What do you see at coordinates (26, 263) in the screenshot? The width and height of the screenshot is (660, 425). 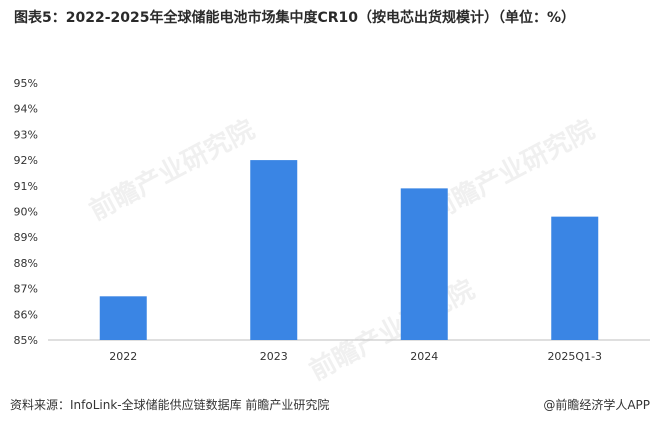 I see `y-tick-label: 88%` at bounding box center [26, 263].